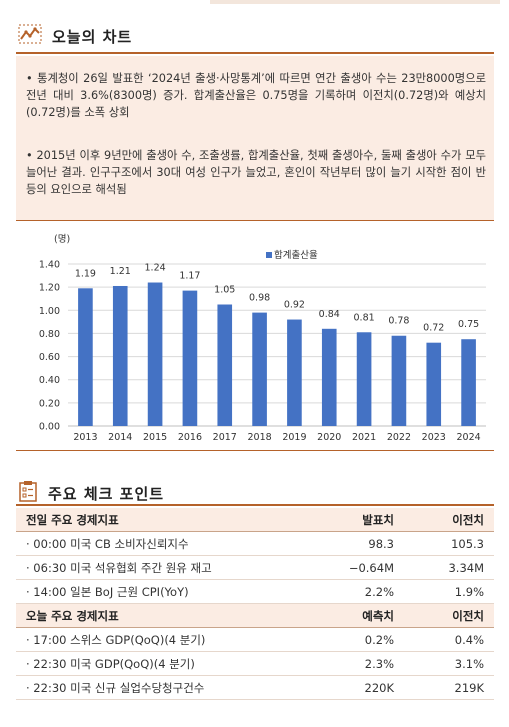 The height and width of the screenshot is (727, 509). I want to click on data-label: 1.05, so click(224, 290).